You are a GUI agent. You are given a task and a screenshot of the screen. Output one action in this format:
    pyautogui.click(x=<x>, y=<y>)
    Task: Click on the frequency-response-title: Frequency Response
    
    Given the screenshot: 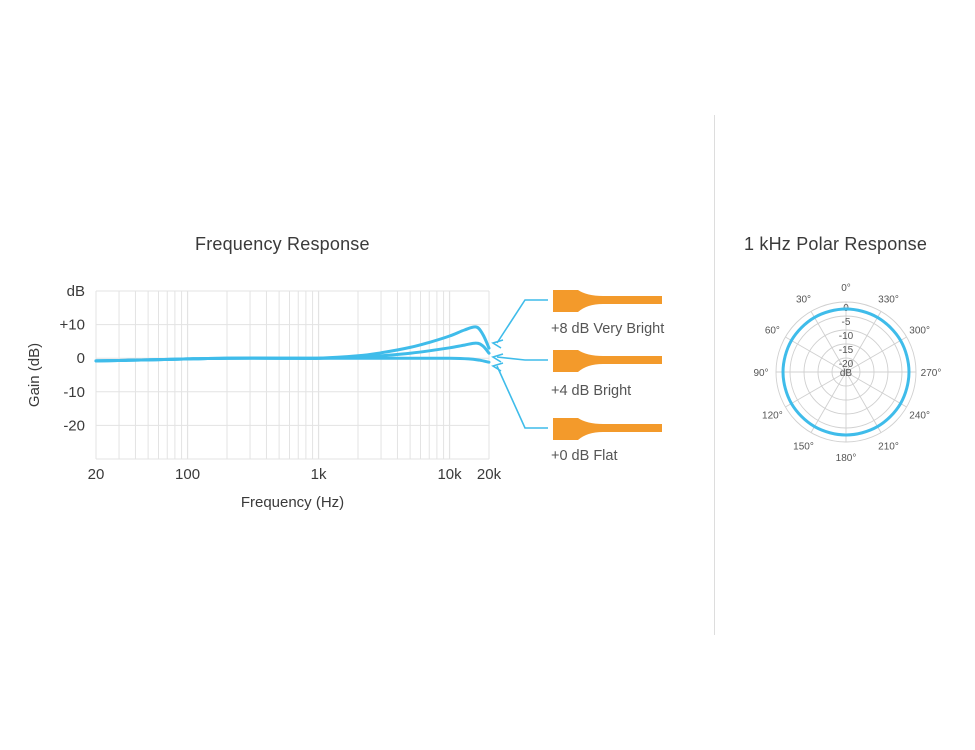 What is the action you would take?
    pyautogui.click(x=282, y=244)
    